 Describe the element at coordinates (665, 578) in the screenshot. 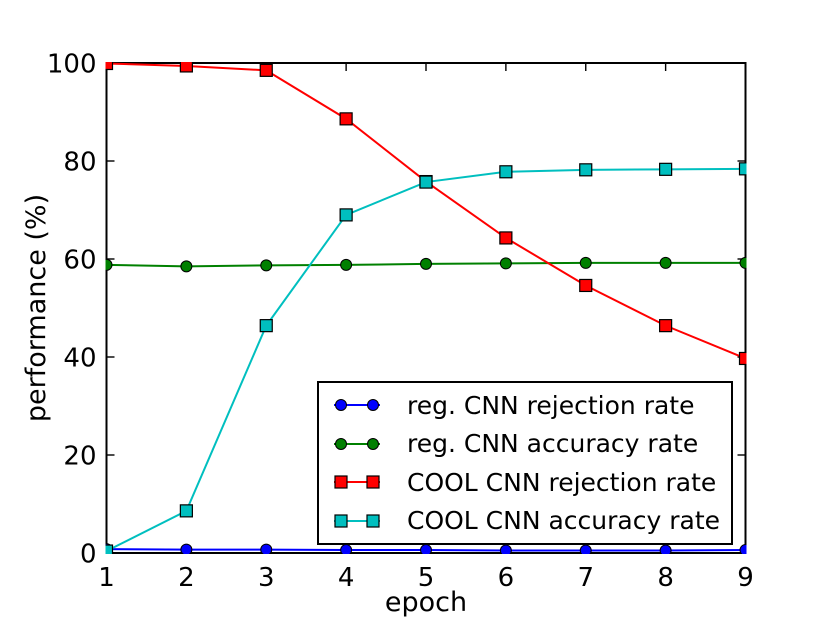

I see `x-tick-label: 8` at that location.